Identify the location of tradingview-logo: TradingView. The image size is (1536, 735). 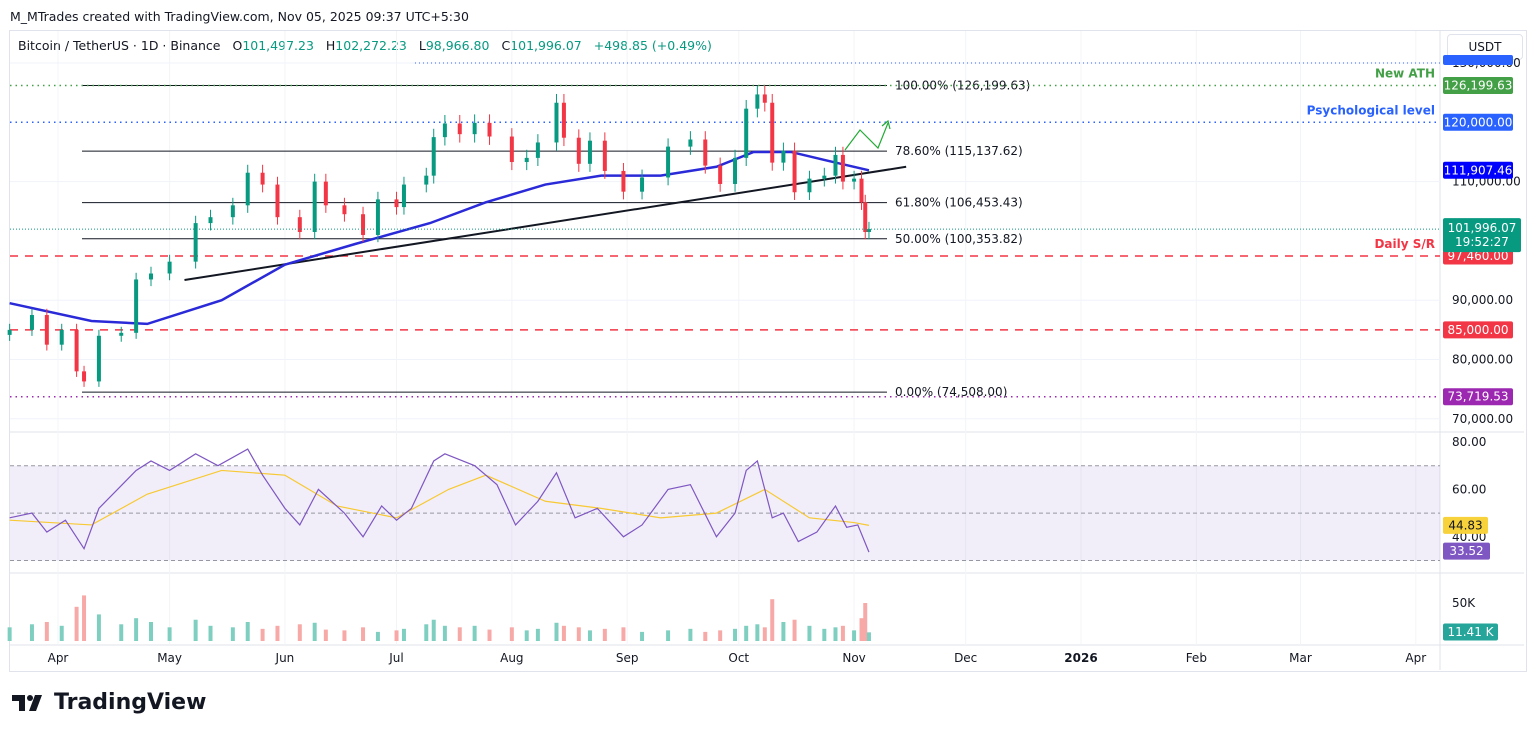
(109, 702).